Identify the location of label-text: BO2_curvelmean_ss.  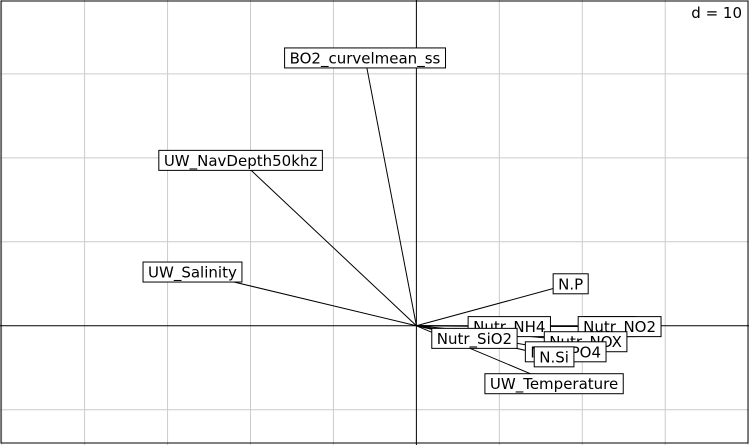
(365, 58).